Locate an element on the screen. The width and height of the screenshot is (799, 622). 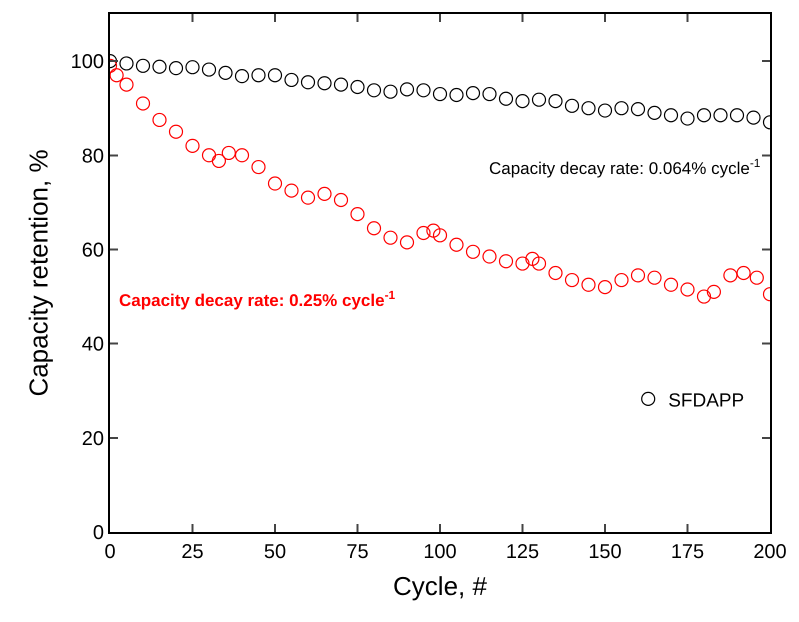
x-tick-label: 125 is located at coordinates (523, 552).